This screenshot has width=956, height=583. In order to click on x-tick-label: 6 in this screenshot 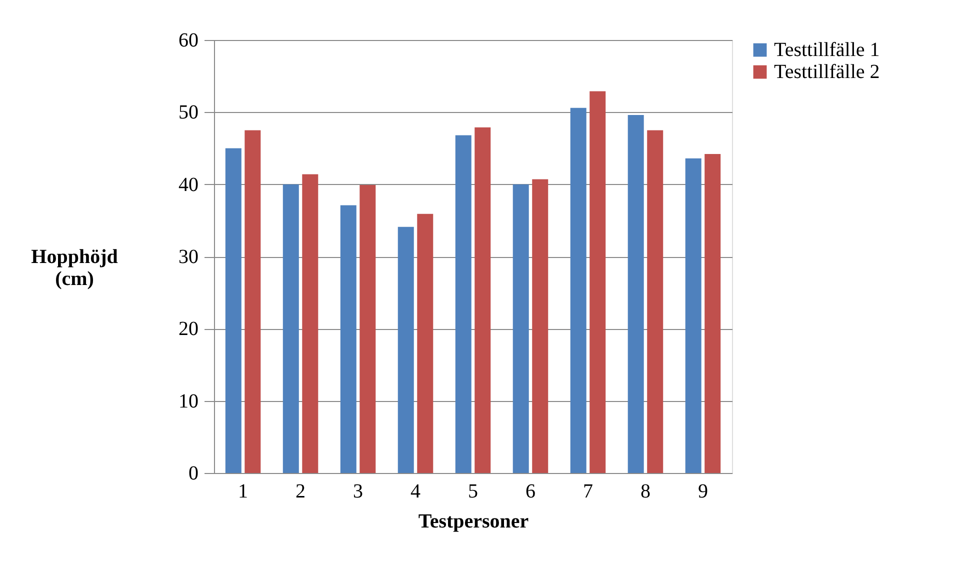, I will do `click(530, 491)`.